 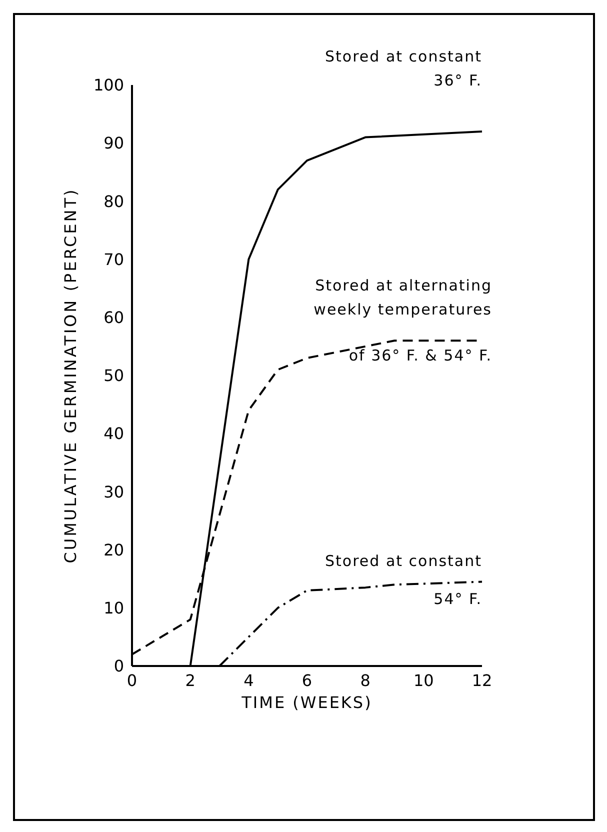 I want to click on y-tick-label: 10, so click(x=114, y=608).